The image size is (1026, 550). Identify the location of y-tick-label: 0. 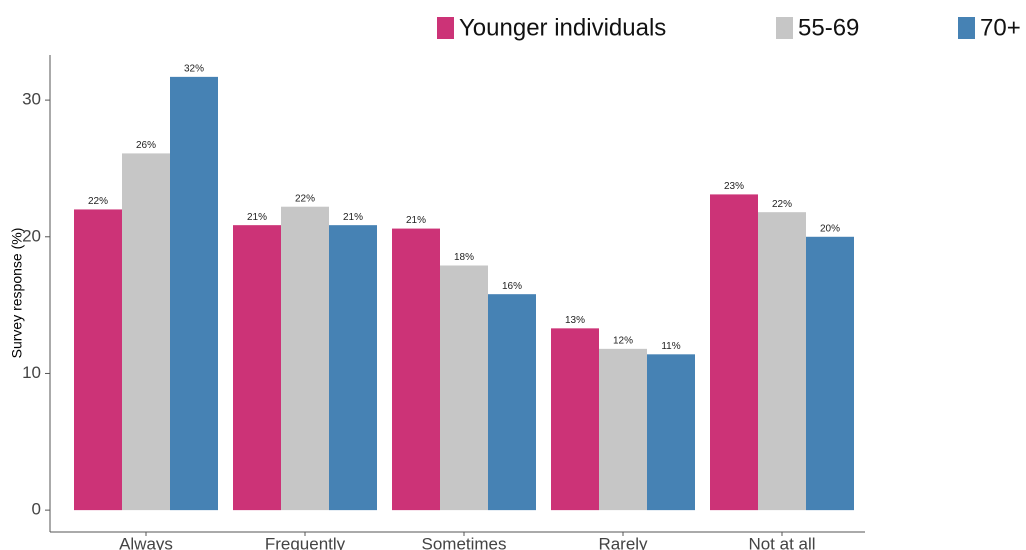
(36, 509).